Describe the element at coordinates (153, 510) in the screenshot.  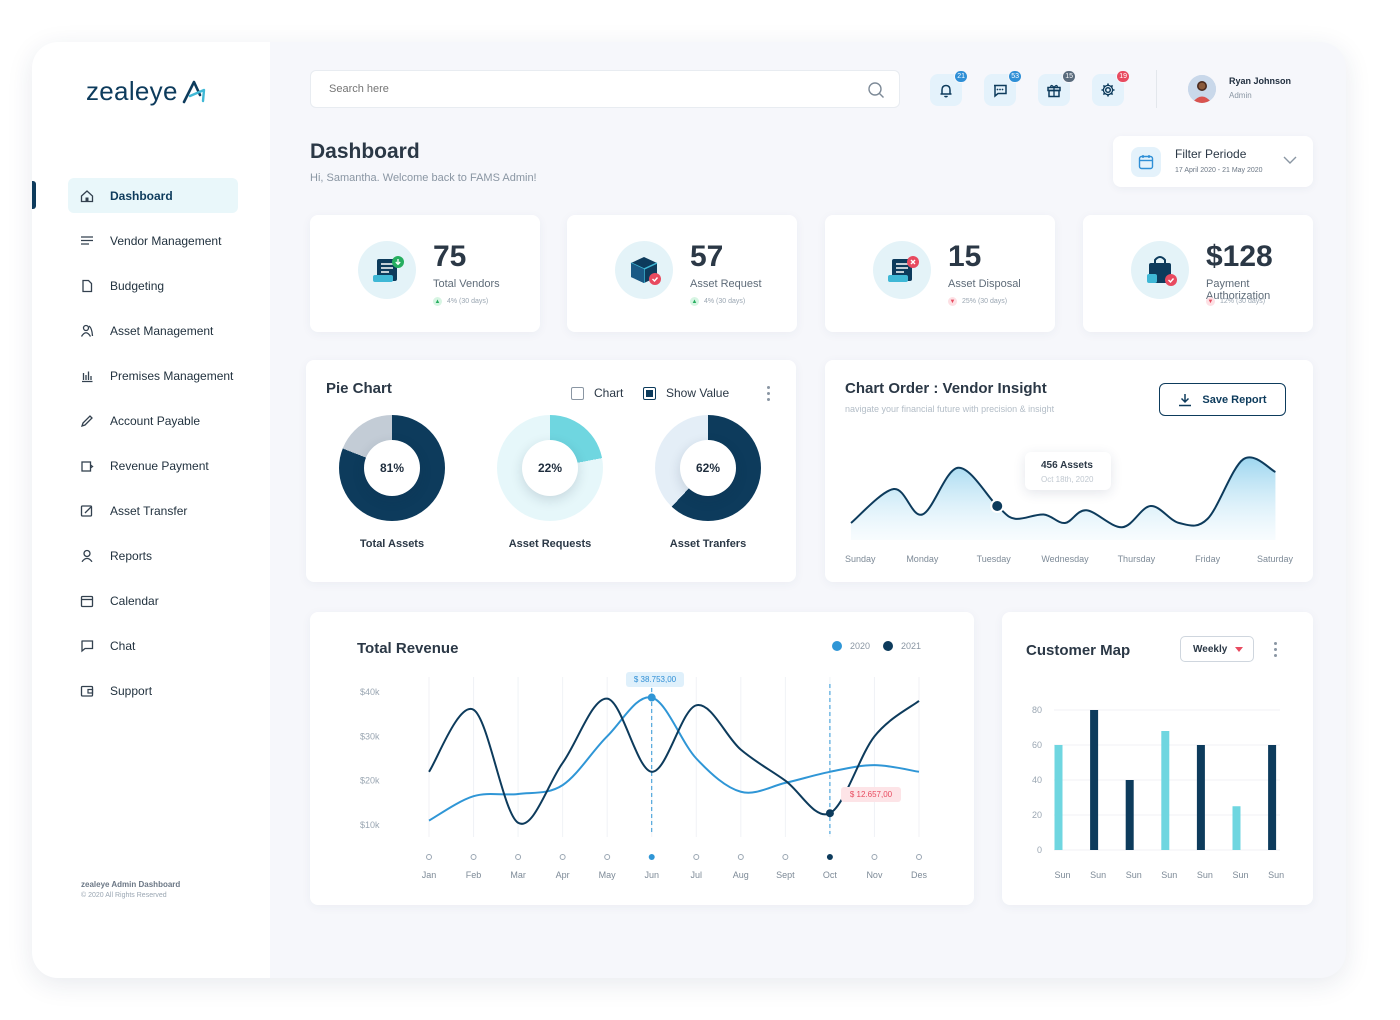
I see `sidebar-item-asset-transfer: Asset Transfer` at that location.